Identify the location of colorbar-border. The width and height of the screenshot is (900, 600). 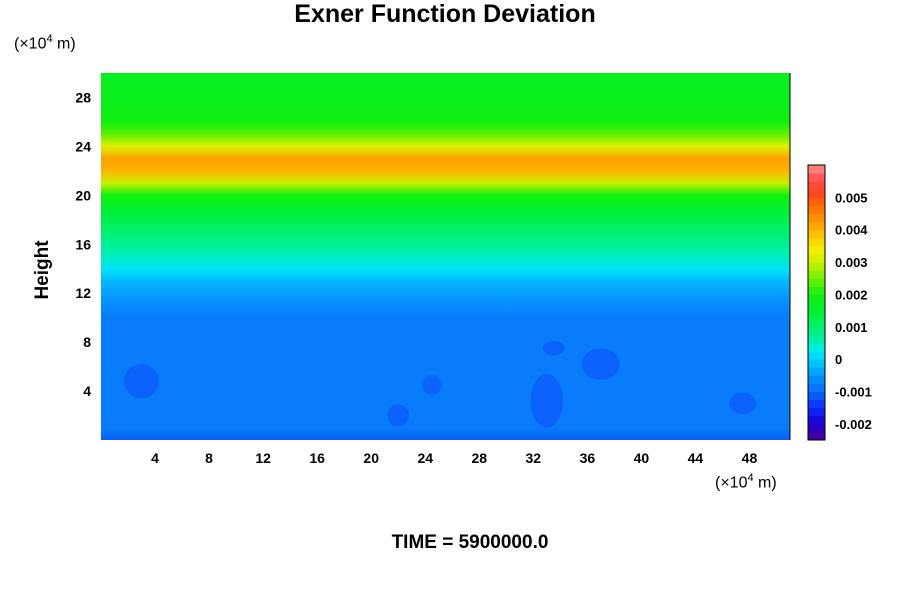
(816, 302).